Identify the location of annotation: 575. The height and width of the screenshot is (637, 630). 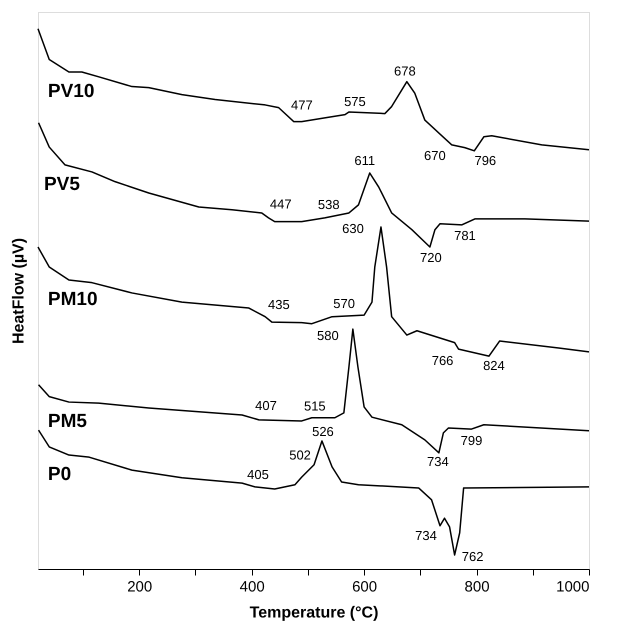
(355, 101).